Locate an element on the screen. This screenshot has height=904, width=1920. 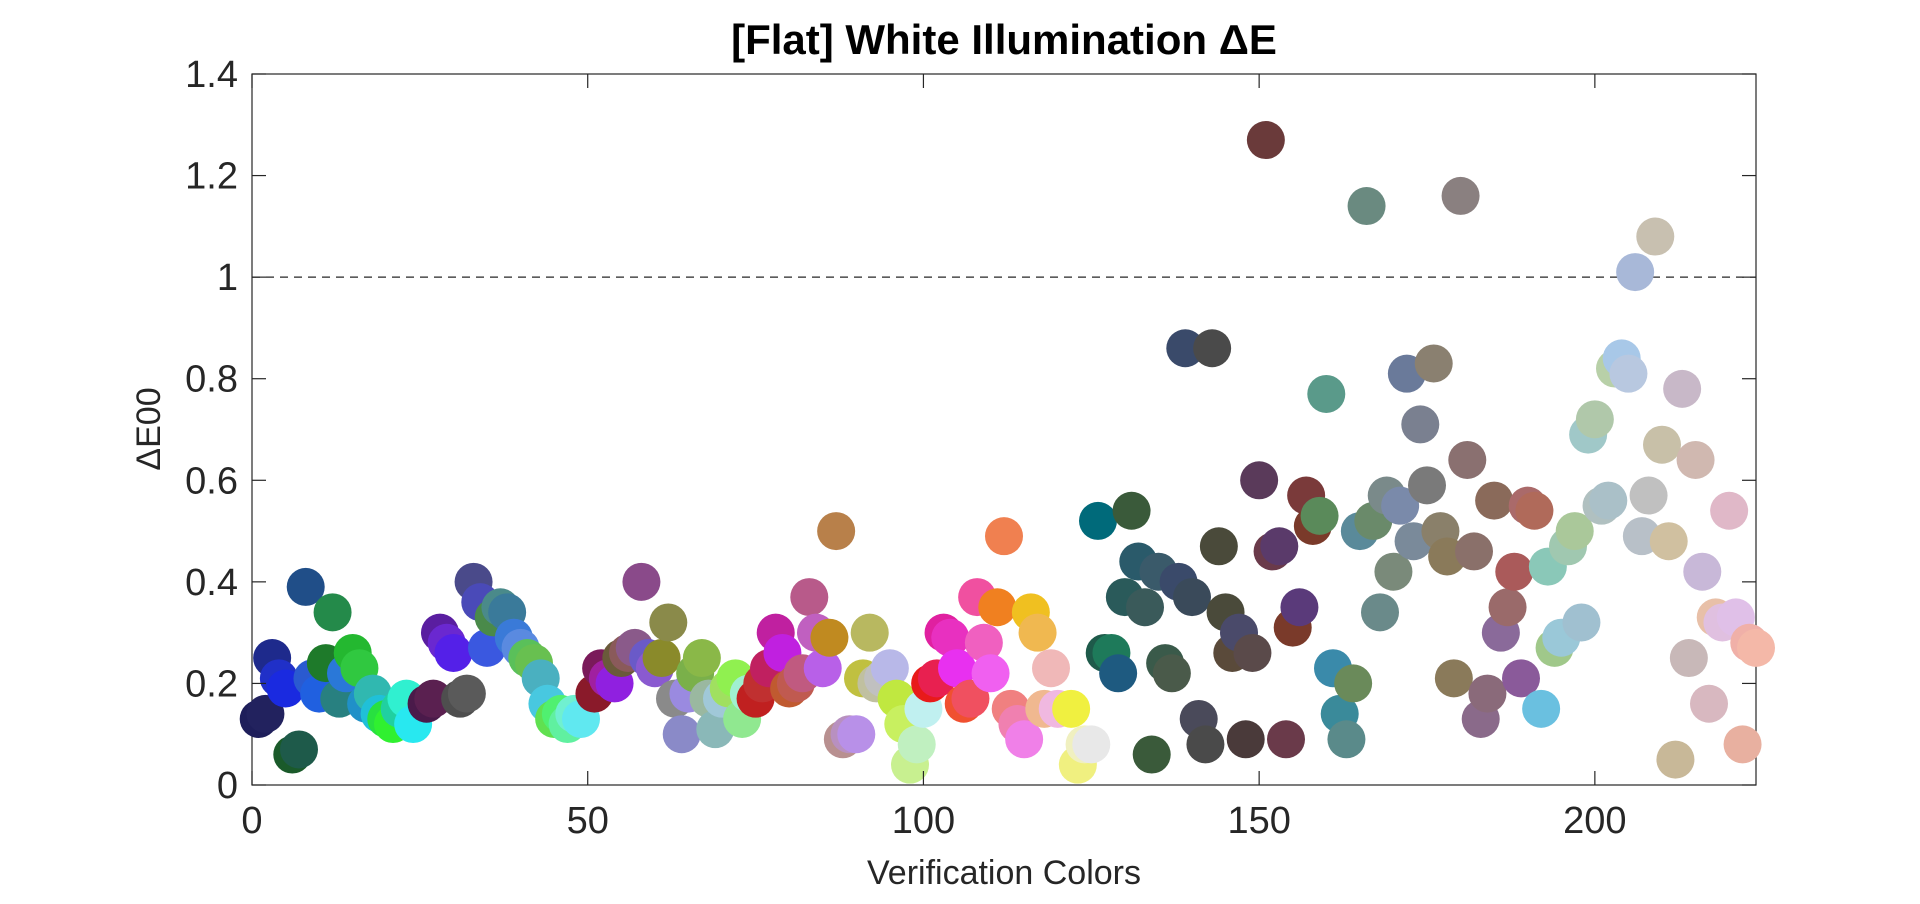
x-tick-label: 50 is located at coordinates (588, 821).